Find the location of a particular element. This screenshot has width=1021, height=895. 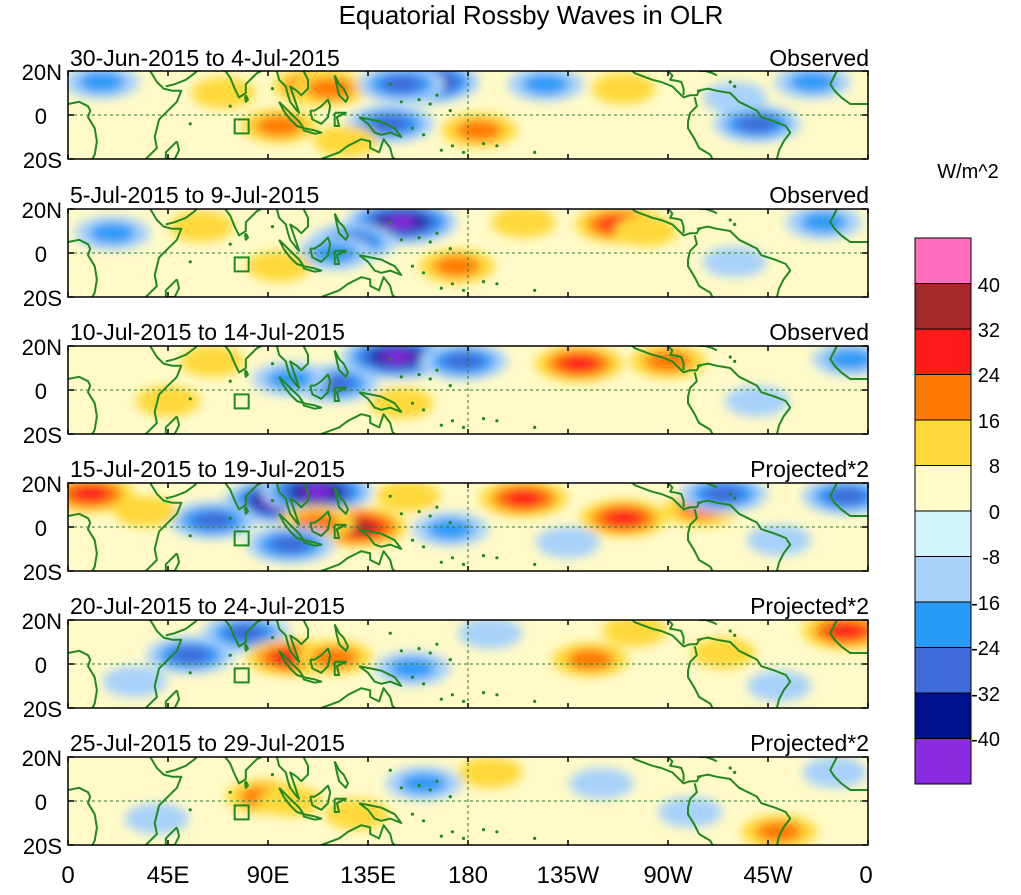

lon-label-0: 0 is located at coordinates (67, 875).